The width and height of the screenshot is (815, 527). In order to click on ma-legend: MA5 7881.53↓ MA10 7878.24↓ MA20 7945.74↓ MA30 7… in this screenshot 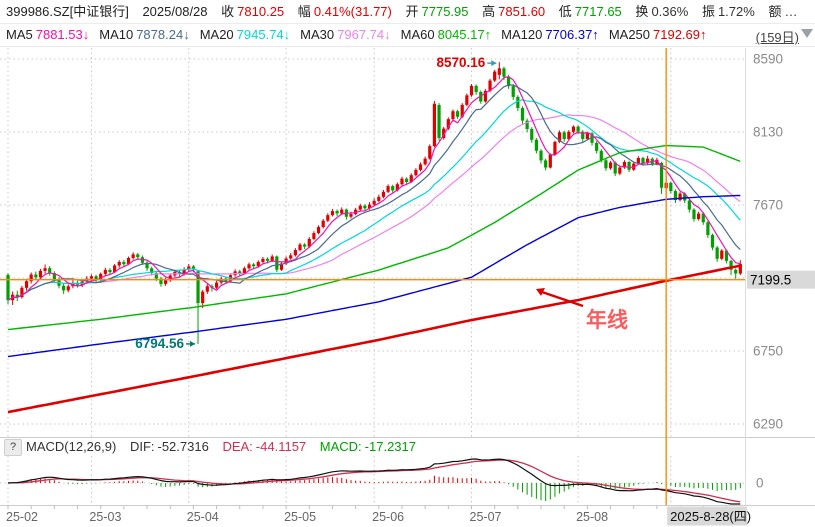, I will do `click(407, 35)`.